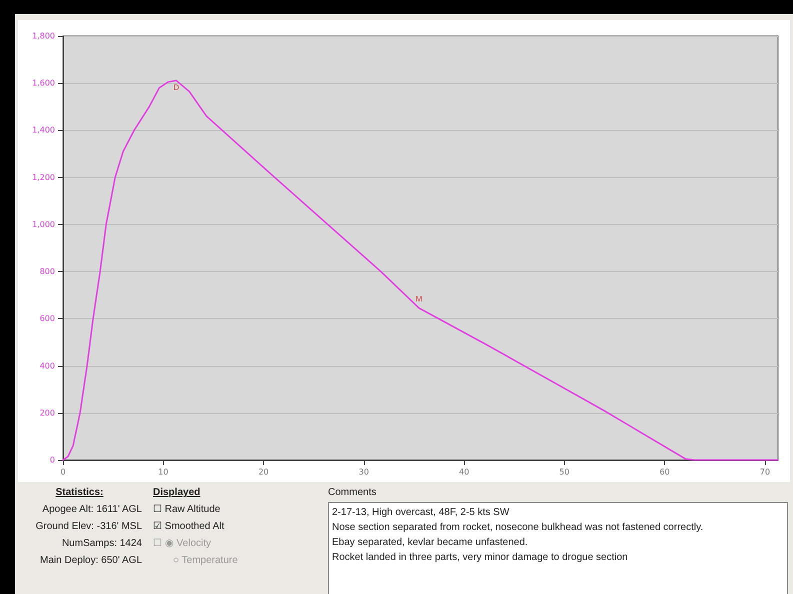 This screenshot has height=594, width=793. What do you see at coordinates (189, 527) in the screenshot?
I see `text: ☑ Smoothed Alt` at bounding box center [189, 527].